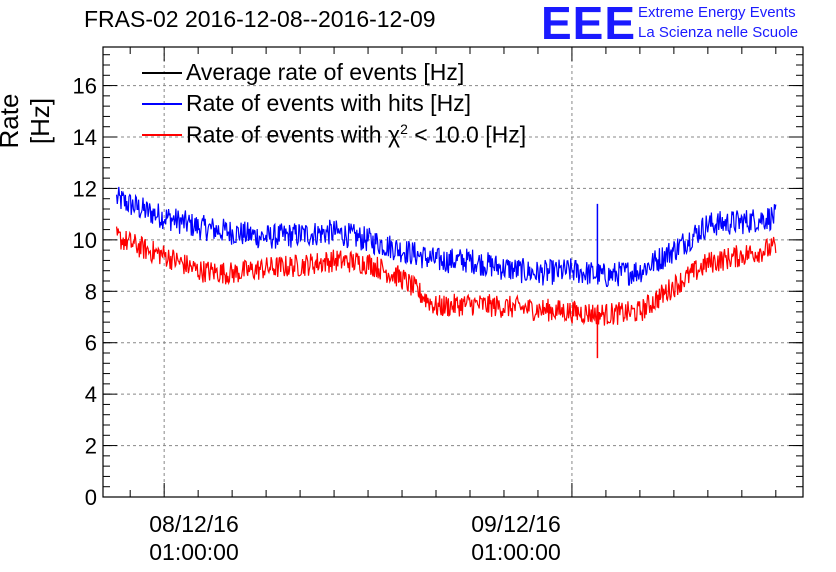 This screenshot has width=836, height=572. What do you see at coordinates (718, 32) in the screenshot?
I see `eee-logo-line2: La Scienza nelle Scuole` at bounding box center [718, 32].